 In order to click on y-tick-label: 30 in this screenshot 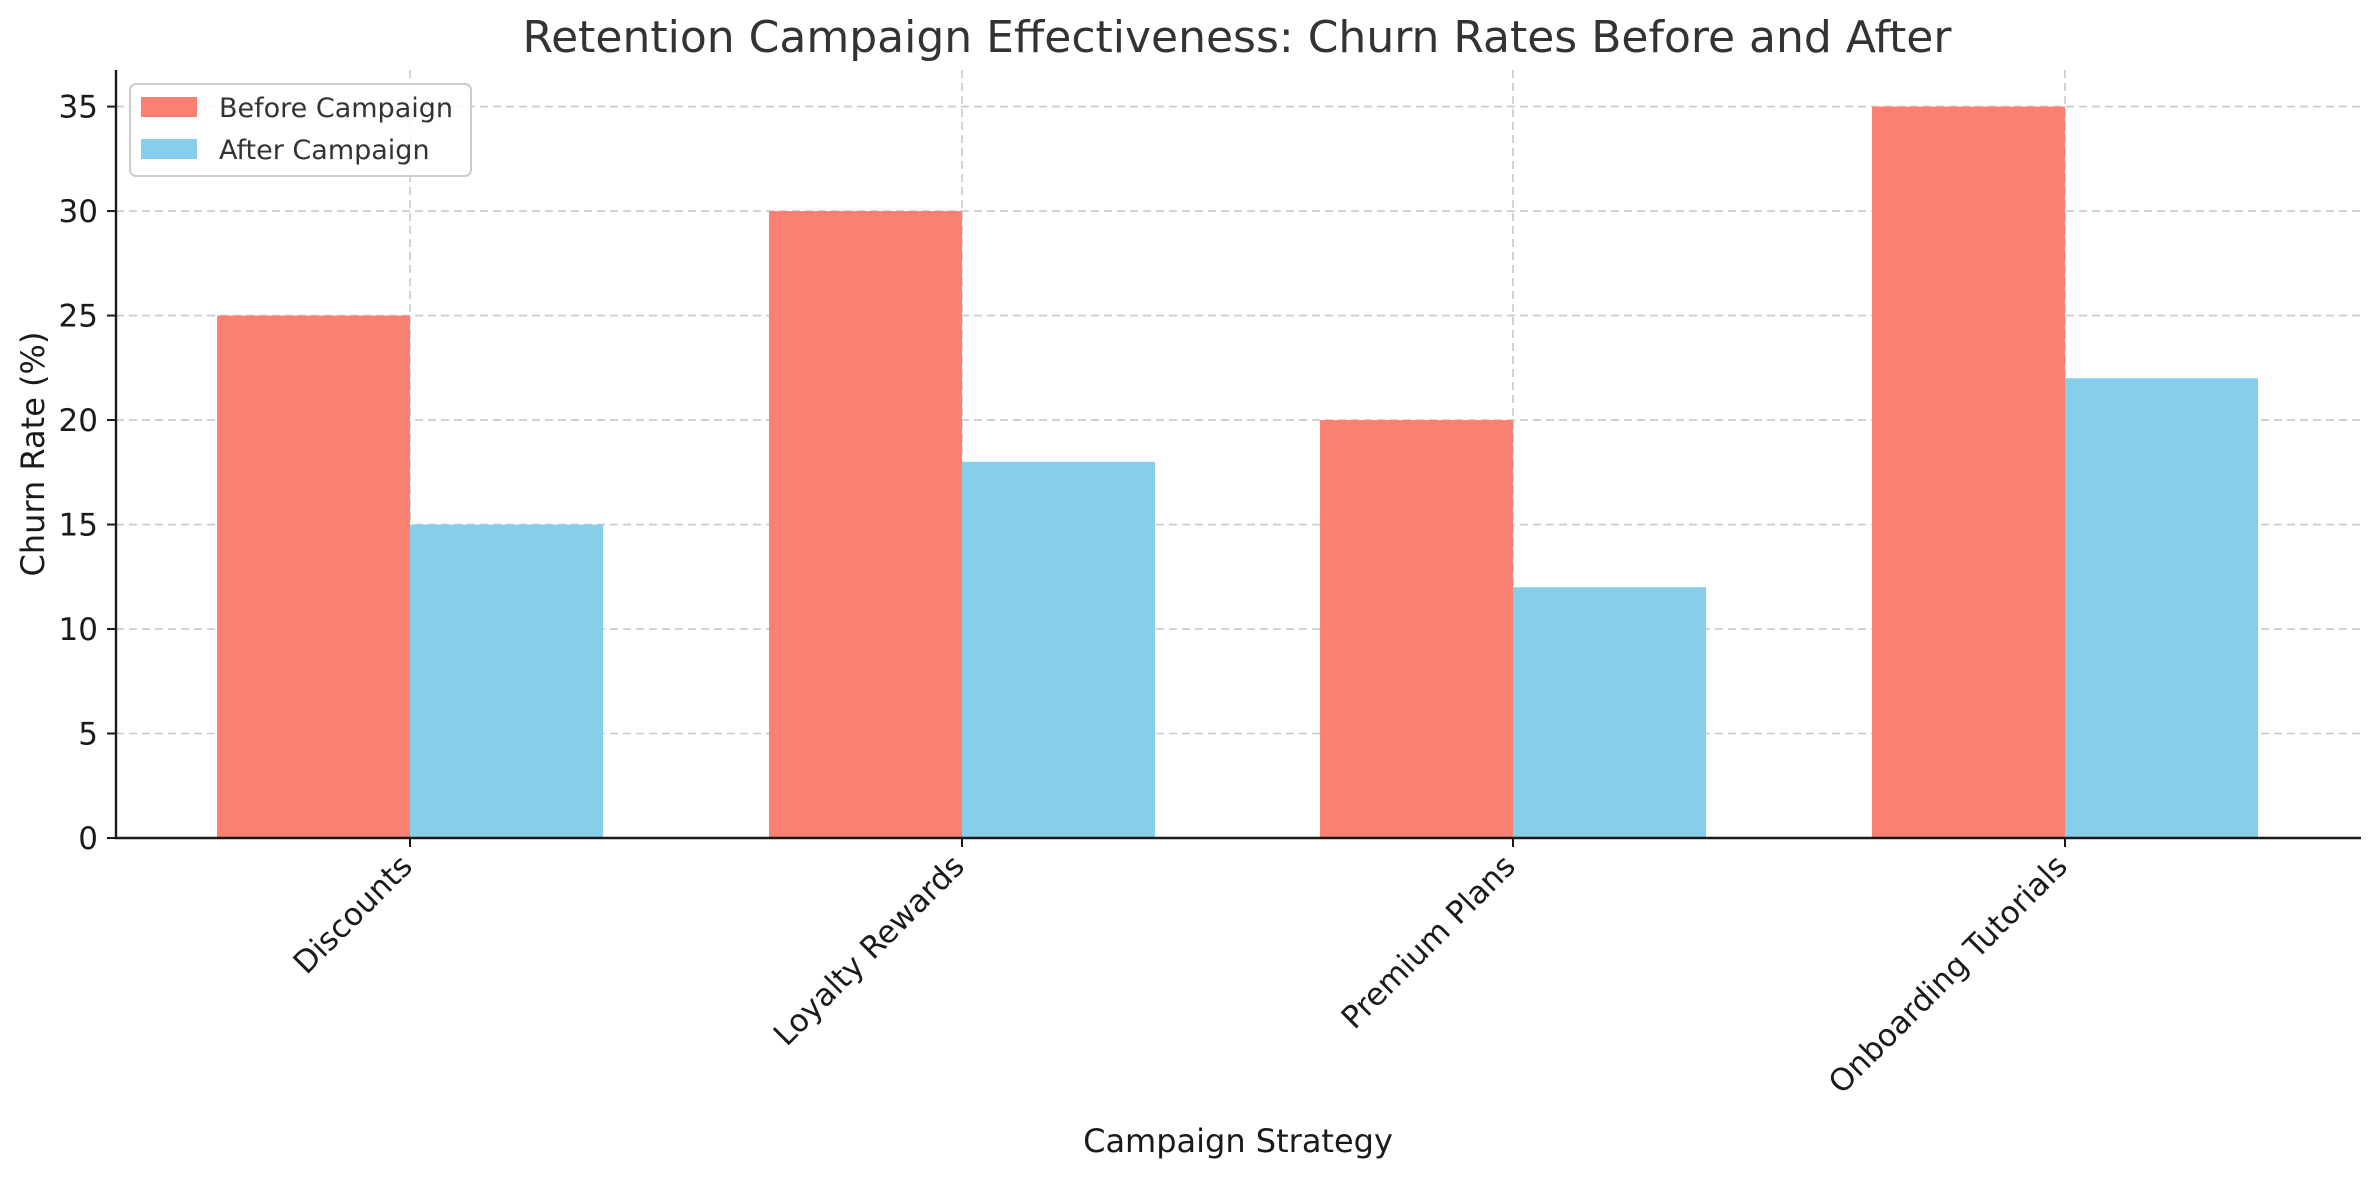, I will do `click(78, 212)`.